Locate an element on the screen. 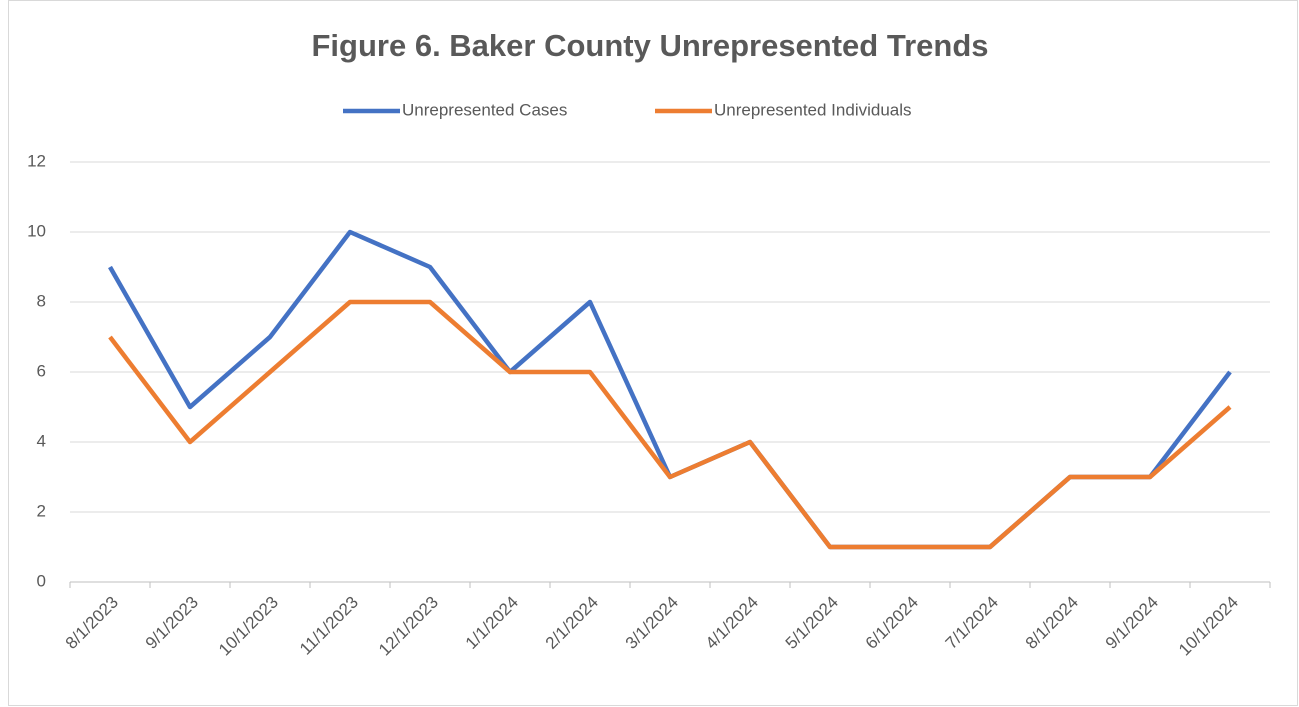  x-tick-label: 12/1/2023 is located at coordinates (408, 626).